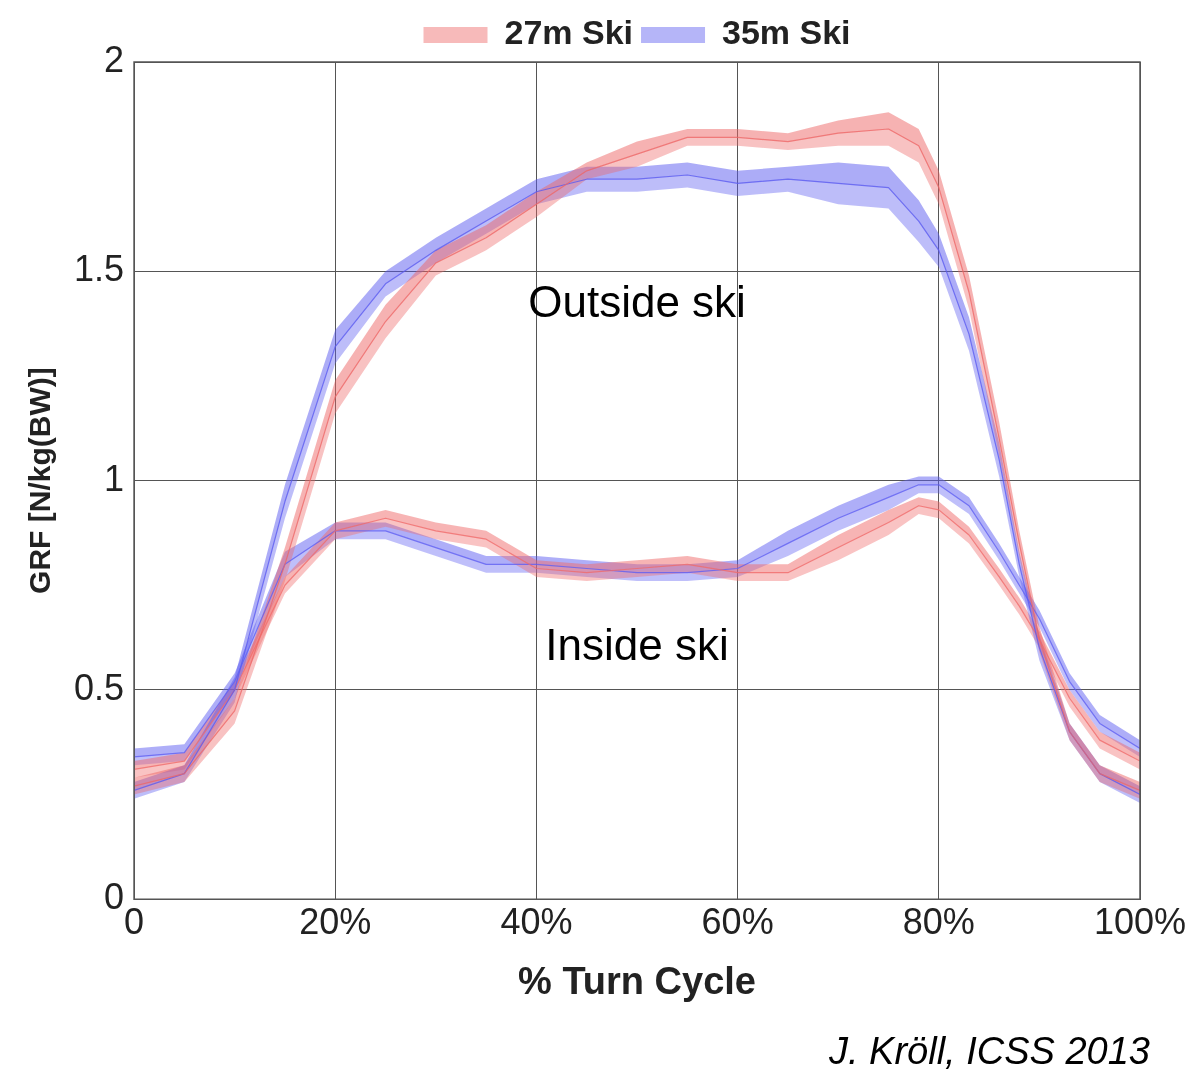 This screenshot has height=1080, width=1200. I want to click on y-tick-label: 2, so click(114, 59).